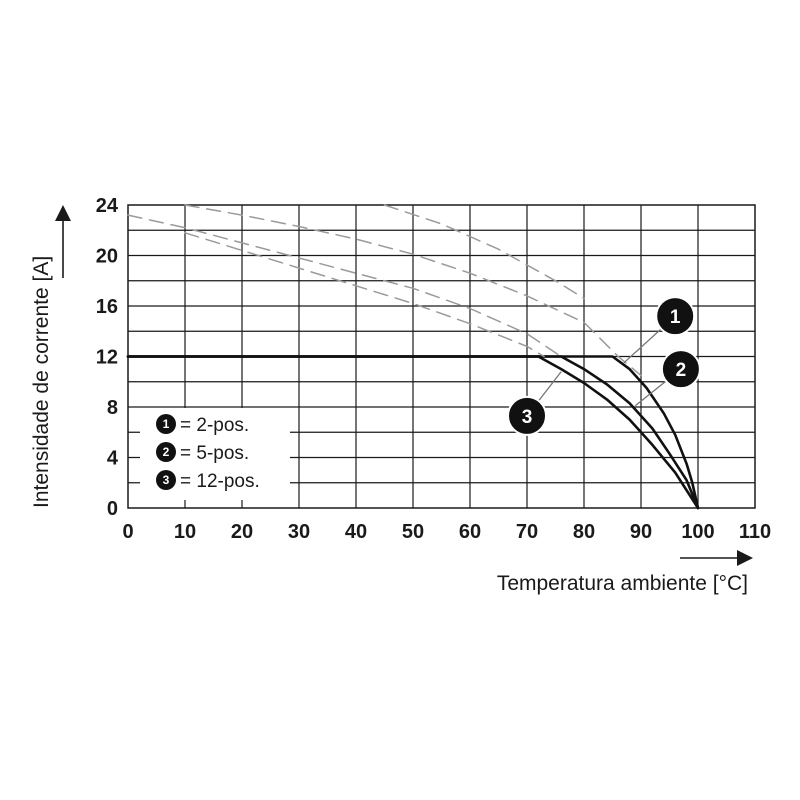 Image resolution: width=800 pixels, height=800 pixels. Describe the element at coordinates (113, 459) in the screenshot. I see `y-tick-label: 4` at that location.